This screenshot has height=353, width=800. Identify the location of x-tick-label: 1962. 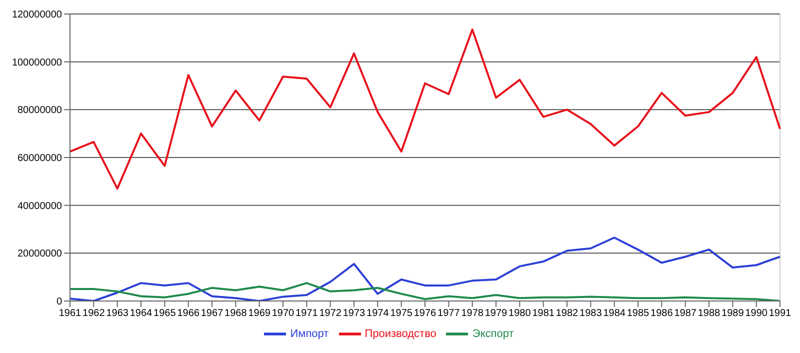
(94, 314).